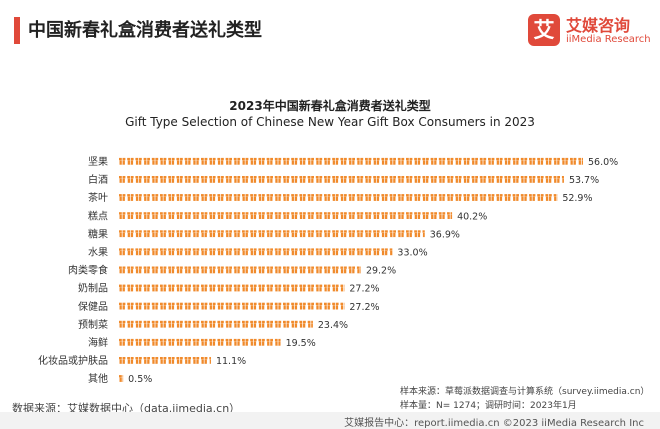 The height and width of the screenshot is (429, 660). Describe the element at coordinates (88, 270) in the screenshot. I see `category-label: 肉类零食` at that location.